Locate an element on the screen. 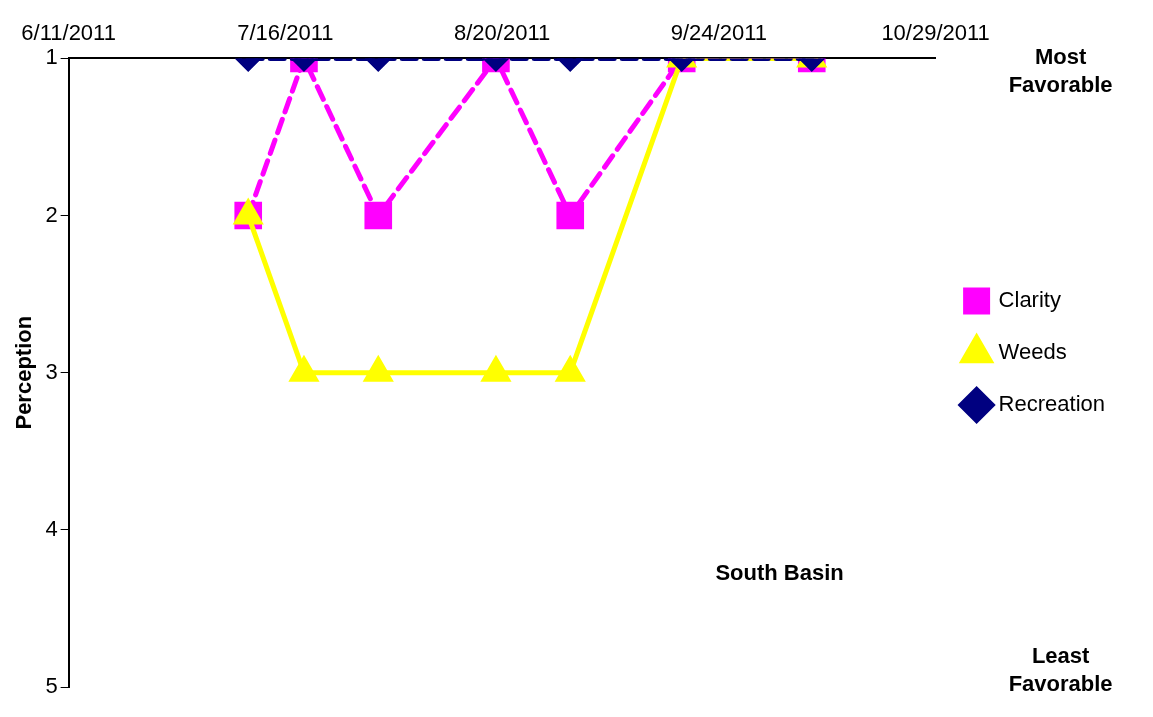 This screenshot has width=1153, height=717. y-tick-label: 1 is located at coordinates (51, 57).